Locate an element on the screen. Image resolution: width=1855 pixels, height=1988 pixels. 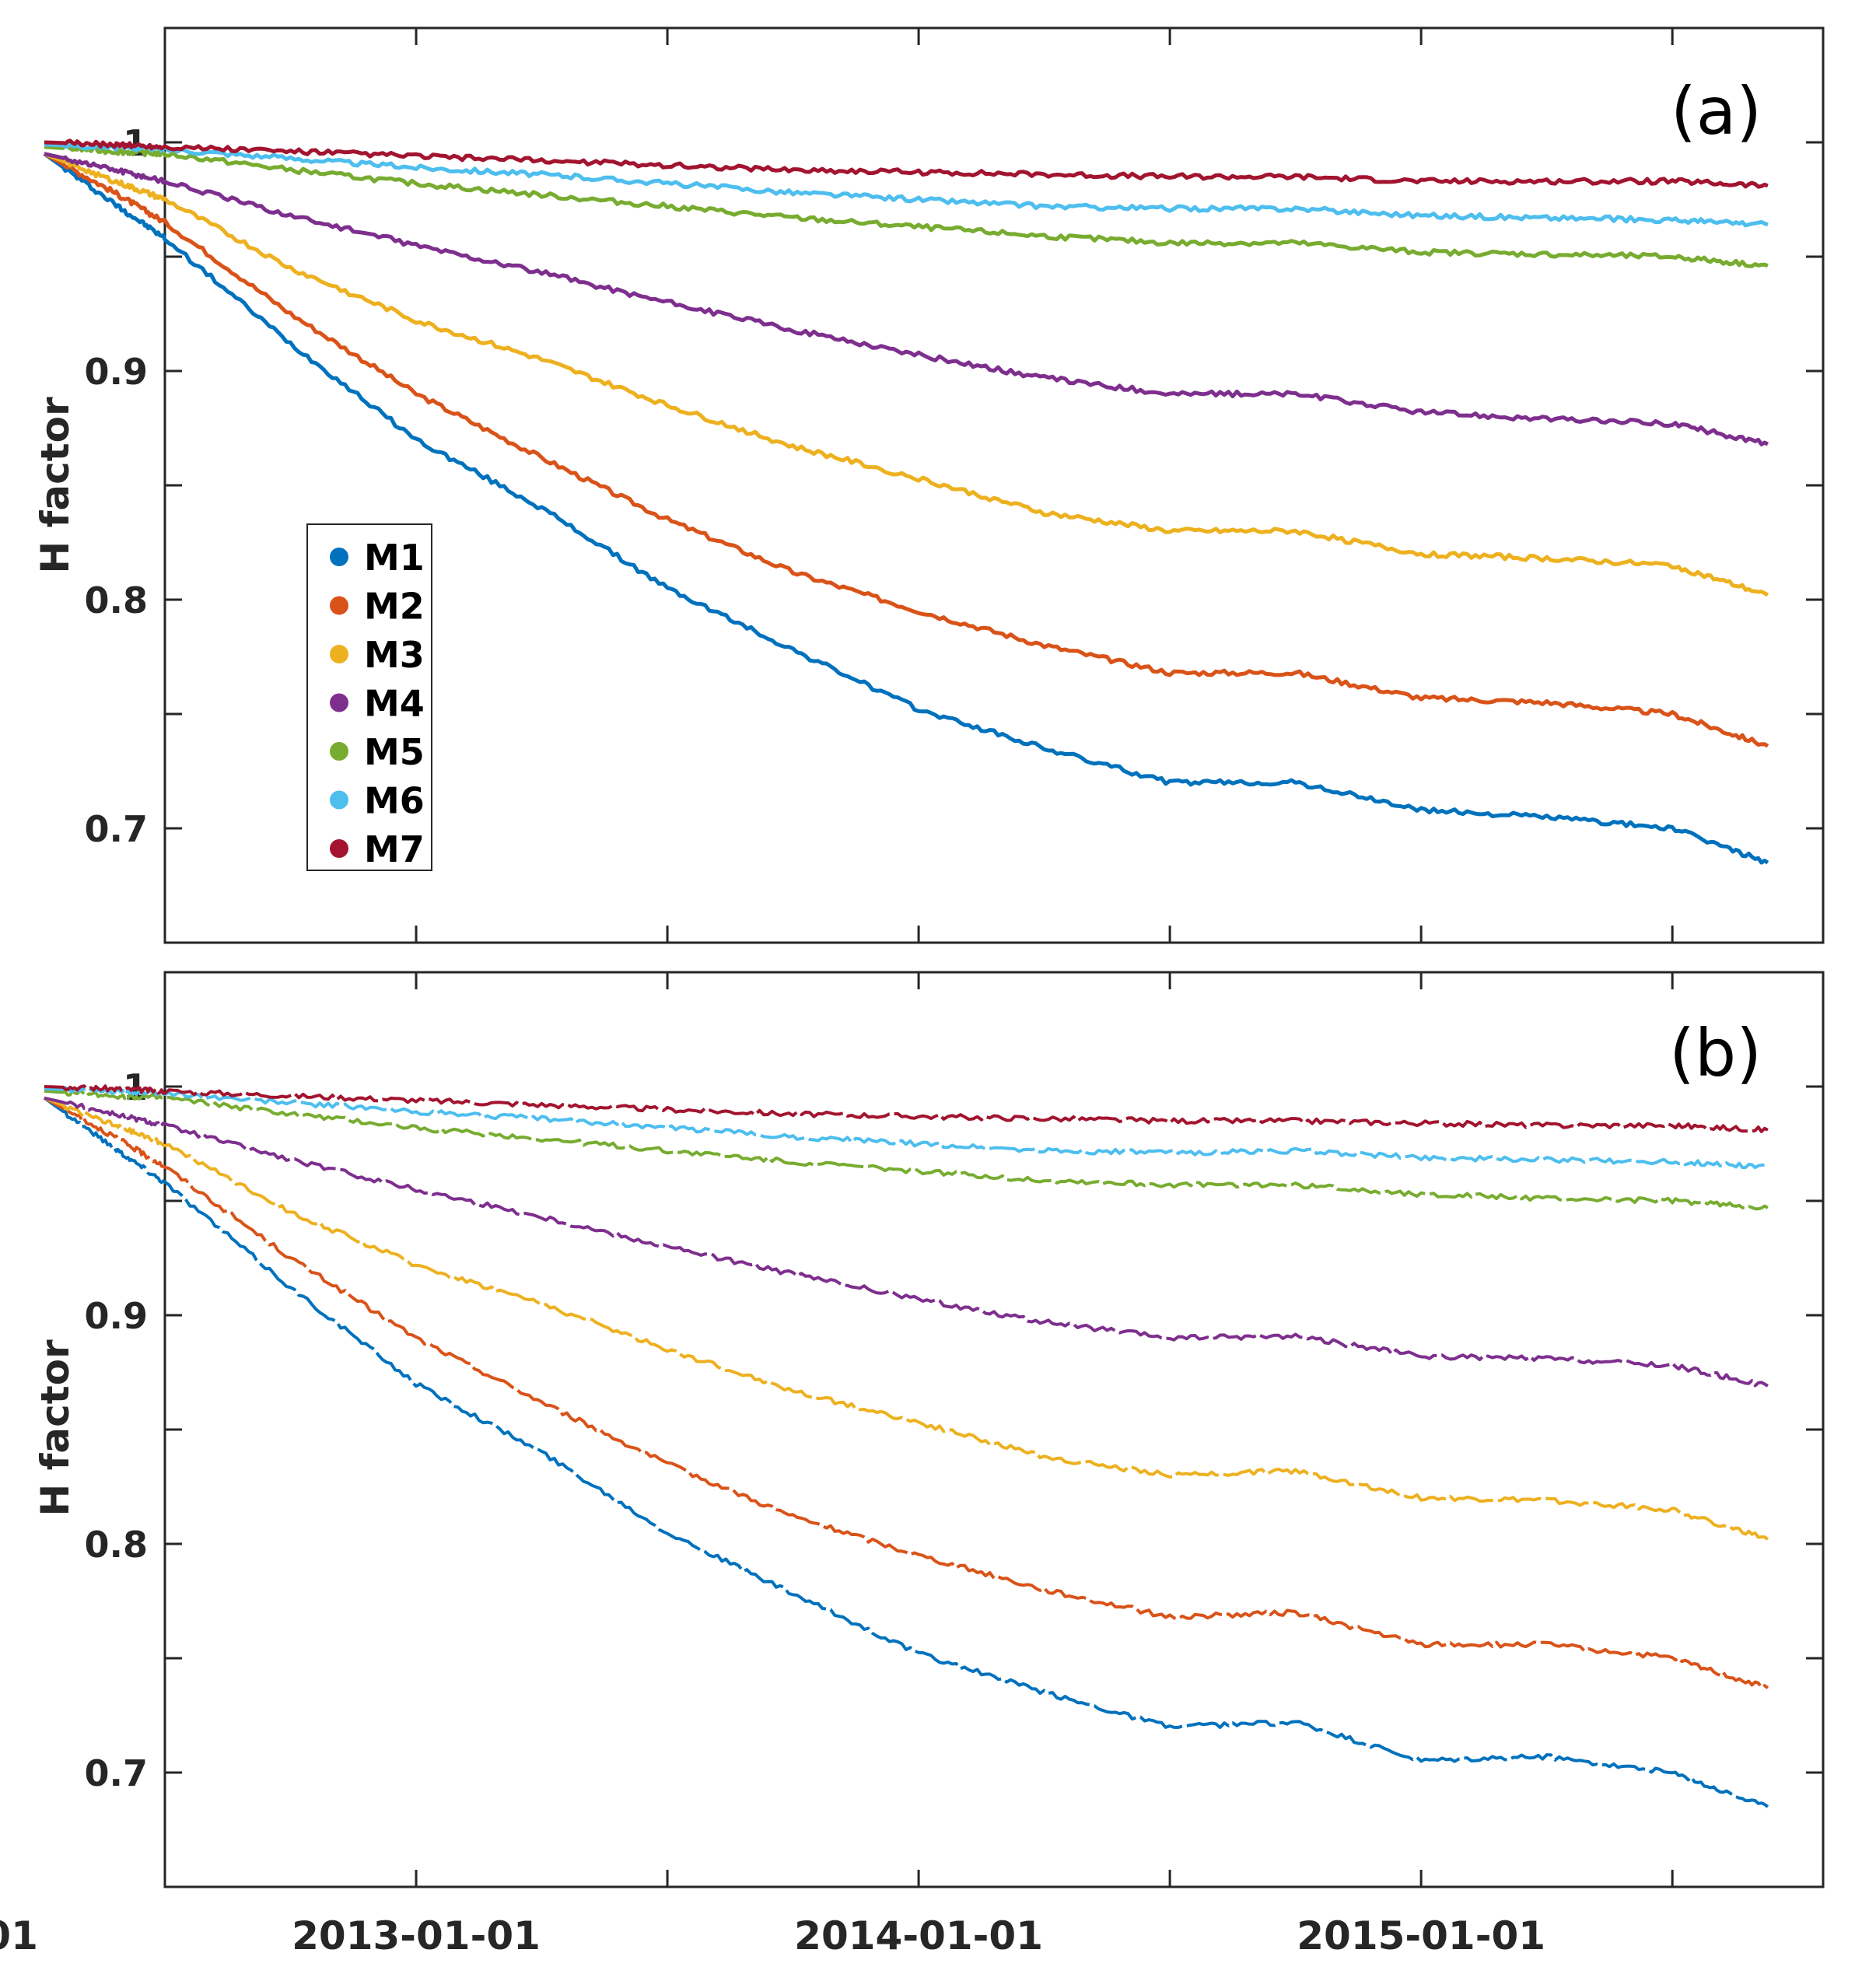
legend-marker-m5 is located at coordinates (339, 752).